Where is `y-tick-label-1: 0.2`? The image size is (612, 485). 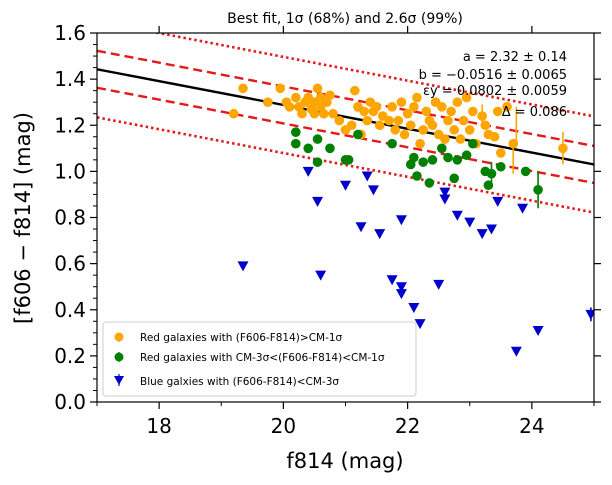
y-tick-label-1: 0.2 is located at coordinates (70, 356).